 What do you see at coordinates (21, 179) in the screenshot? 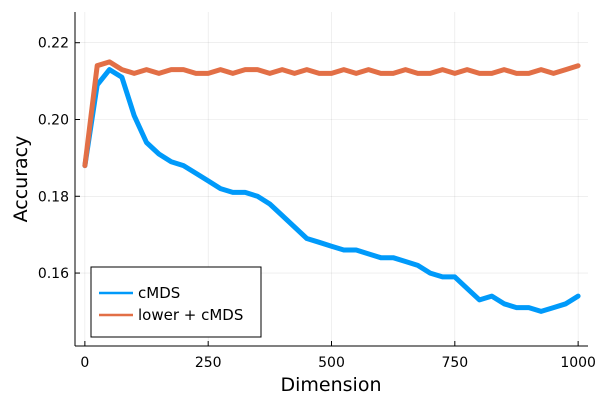
I see `y-axis-title: Accuracy` at bounding box center [21, 179].